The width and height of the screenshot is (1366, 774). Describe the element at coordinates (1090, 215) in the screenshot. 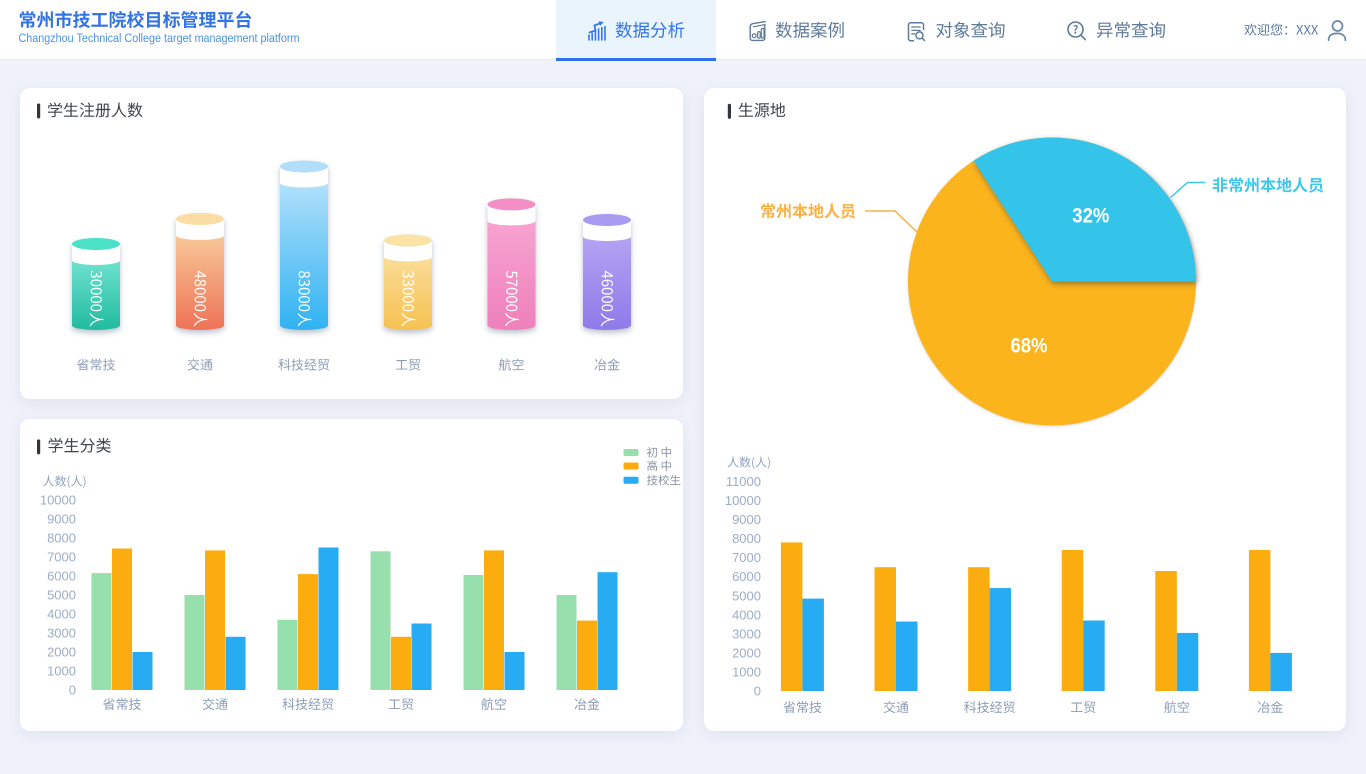

I see `svg-text: 32%` at that location.